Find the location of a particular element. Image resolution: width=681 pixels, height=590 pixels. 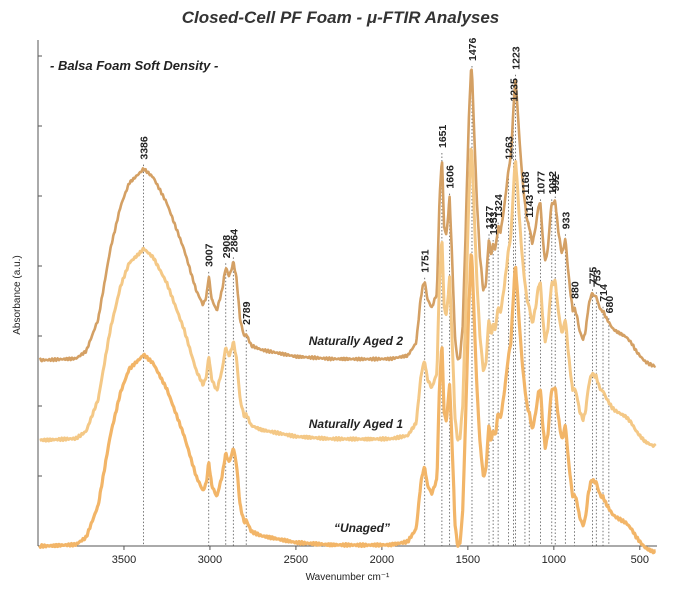

peak-label: 992 is located at coordinates (556, 183).